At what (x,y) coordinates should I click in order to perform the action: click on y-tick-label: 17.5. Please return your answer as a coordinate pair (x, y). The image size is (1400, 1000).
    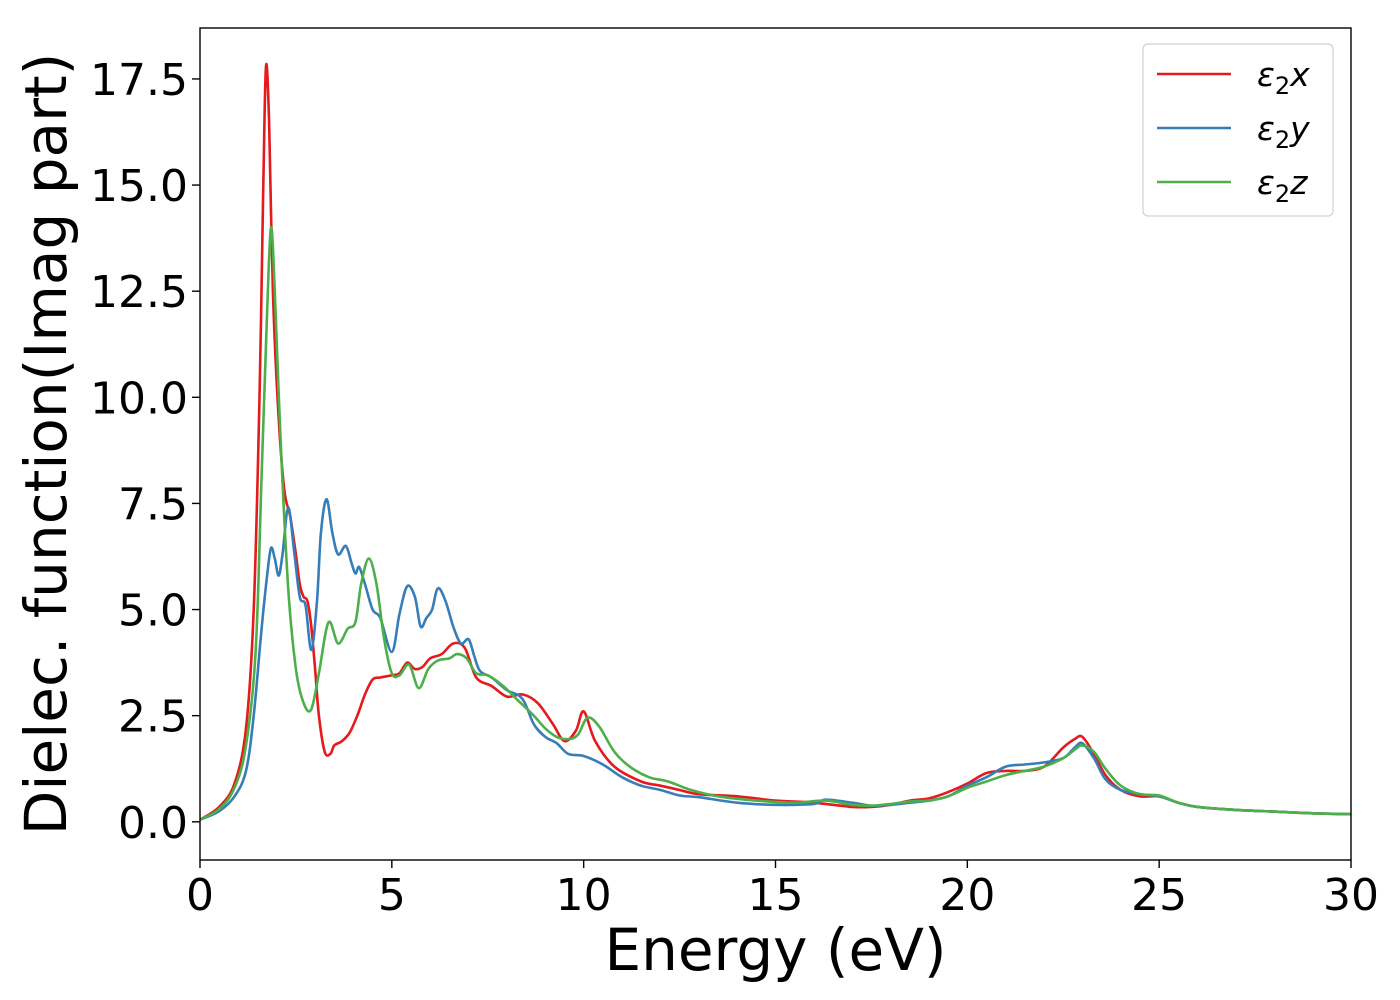
    Looking at the image, I should click on (139, 80).